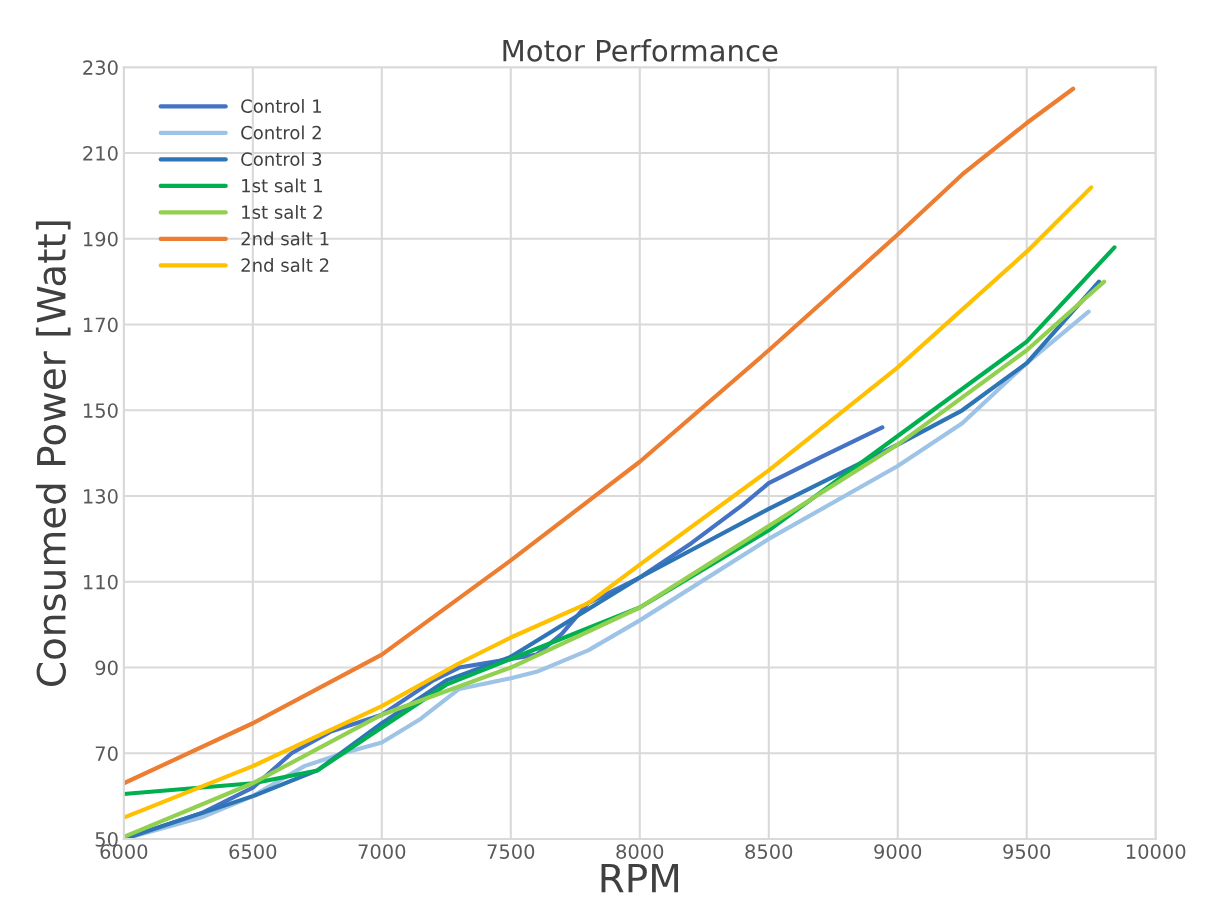 This screenshot has height=922, width=1214. Describe the element at coordinates (898, 851) in the screenshot. I see `x-tick-label: 9000` at that location.